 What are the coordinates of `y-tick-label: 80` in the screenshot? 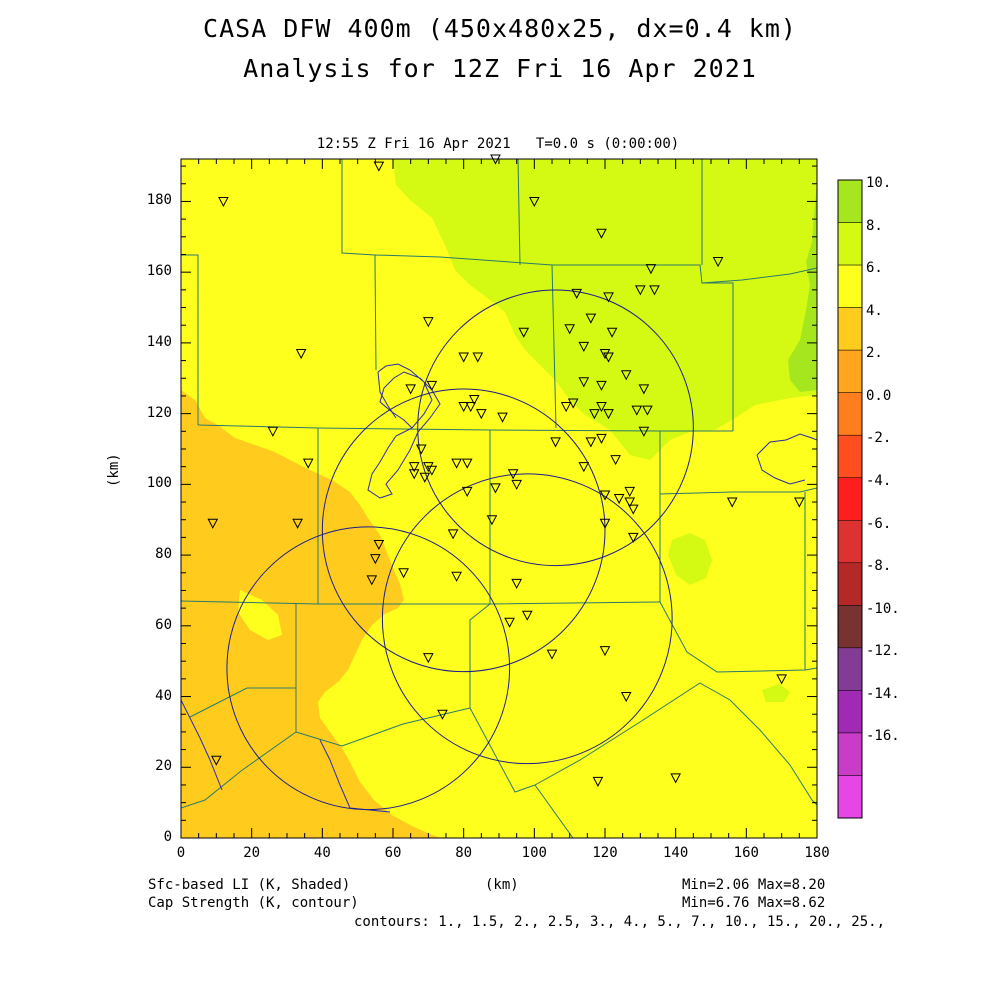 It's located at (163, 554).